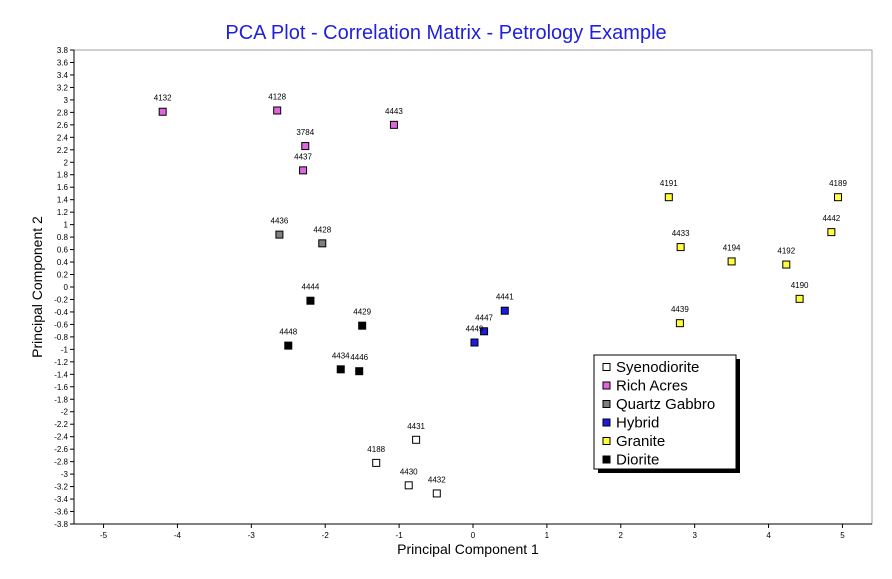 This screenshot has width=892, height=579. What do you see at coordinates (61, 312) in the screenshot?
I see `y-tick-label: -0.4` at bounding box center [61, 312].